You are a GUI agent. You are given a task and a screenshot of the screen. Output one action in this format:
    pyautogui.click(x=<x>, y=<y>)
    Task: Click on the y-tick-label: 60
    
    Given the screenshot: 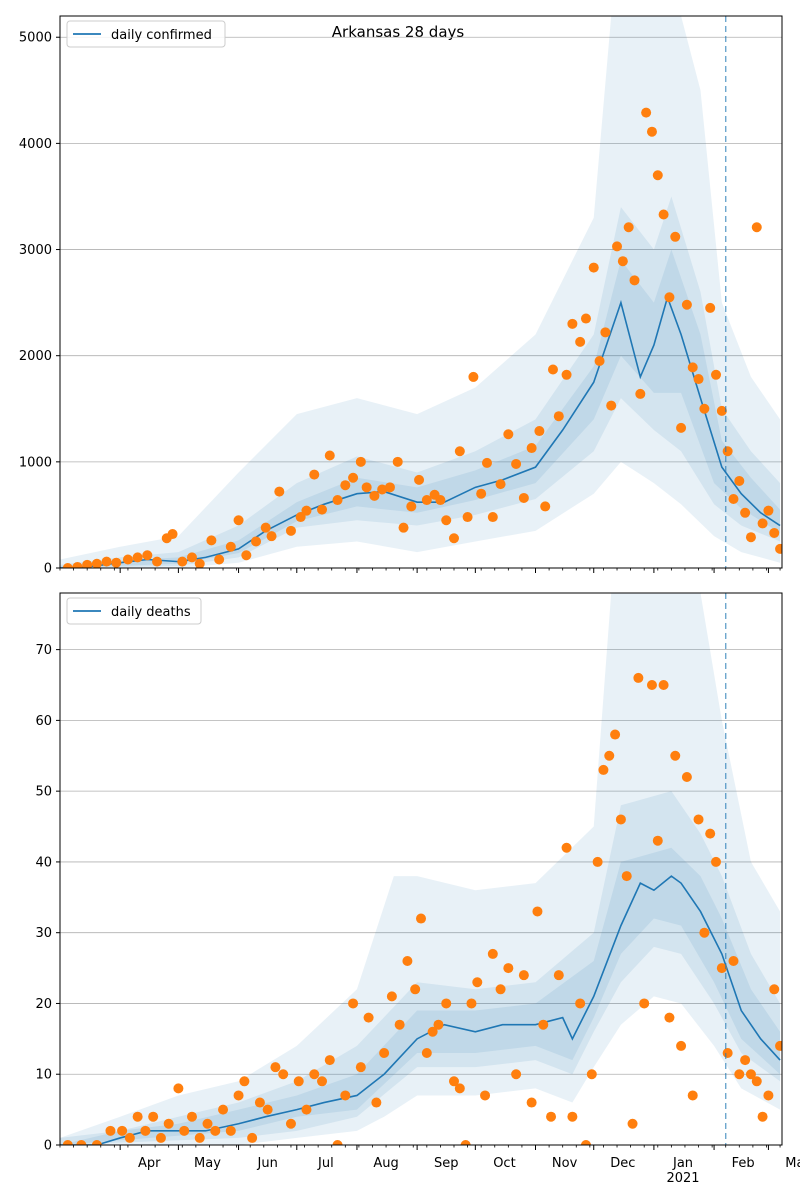 What is the action you would take?
    pyautogui.click(x=43, y=721)
    